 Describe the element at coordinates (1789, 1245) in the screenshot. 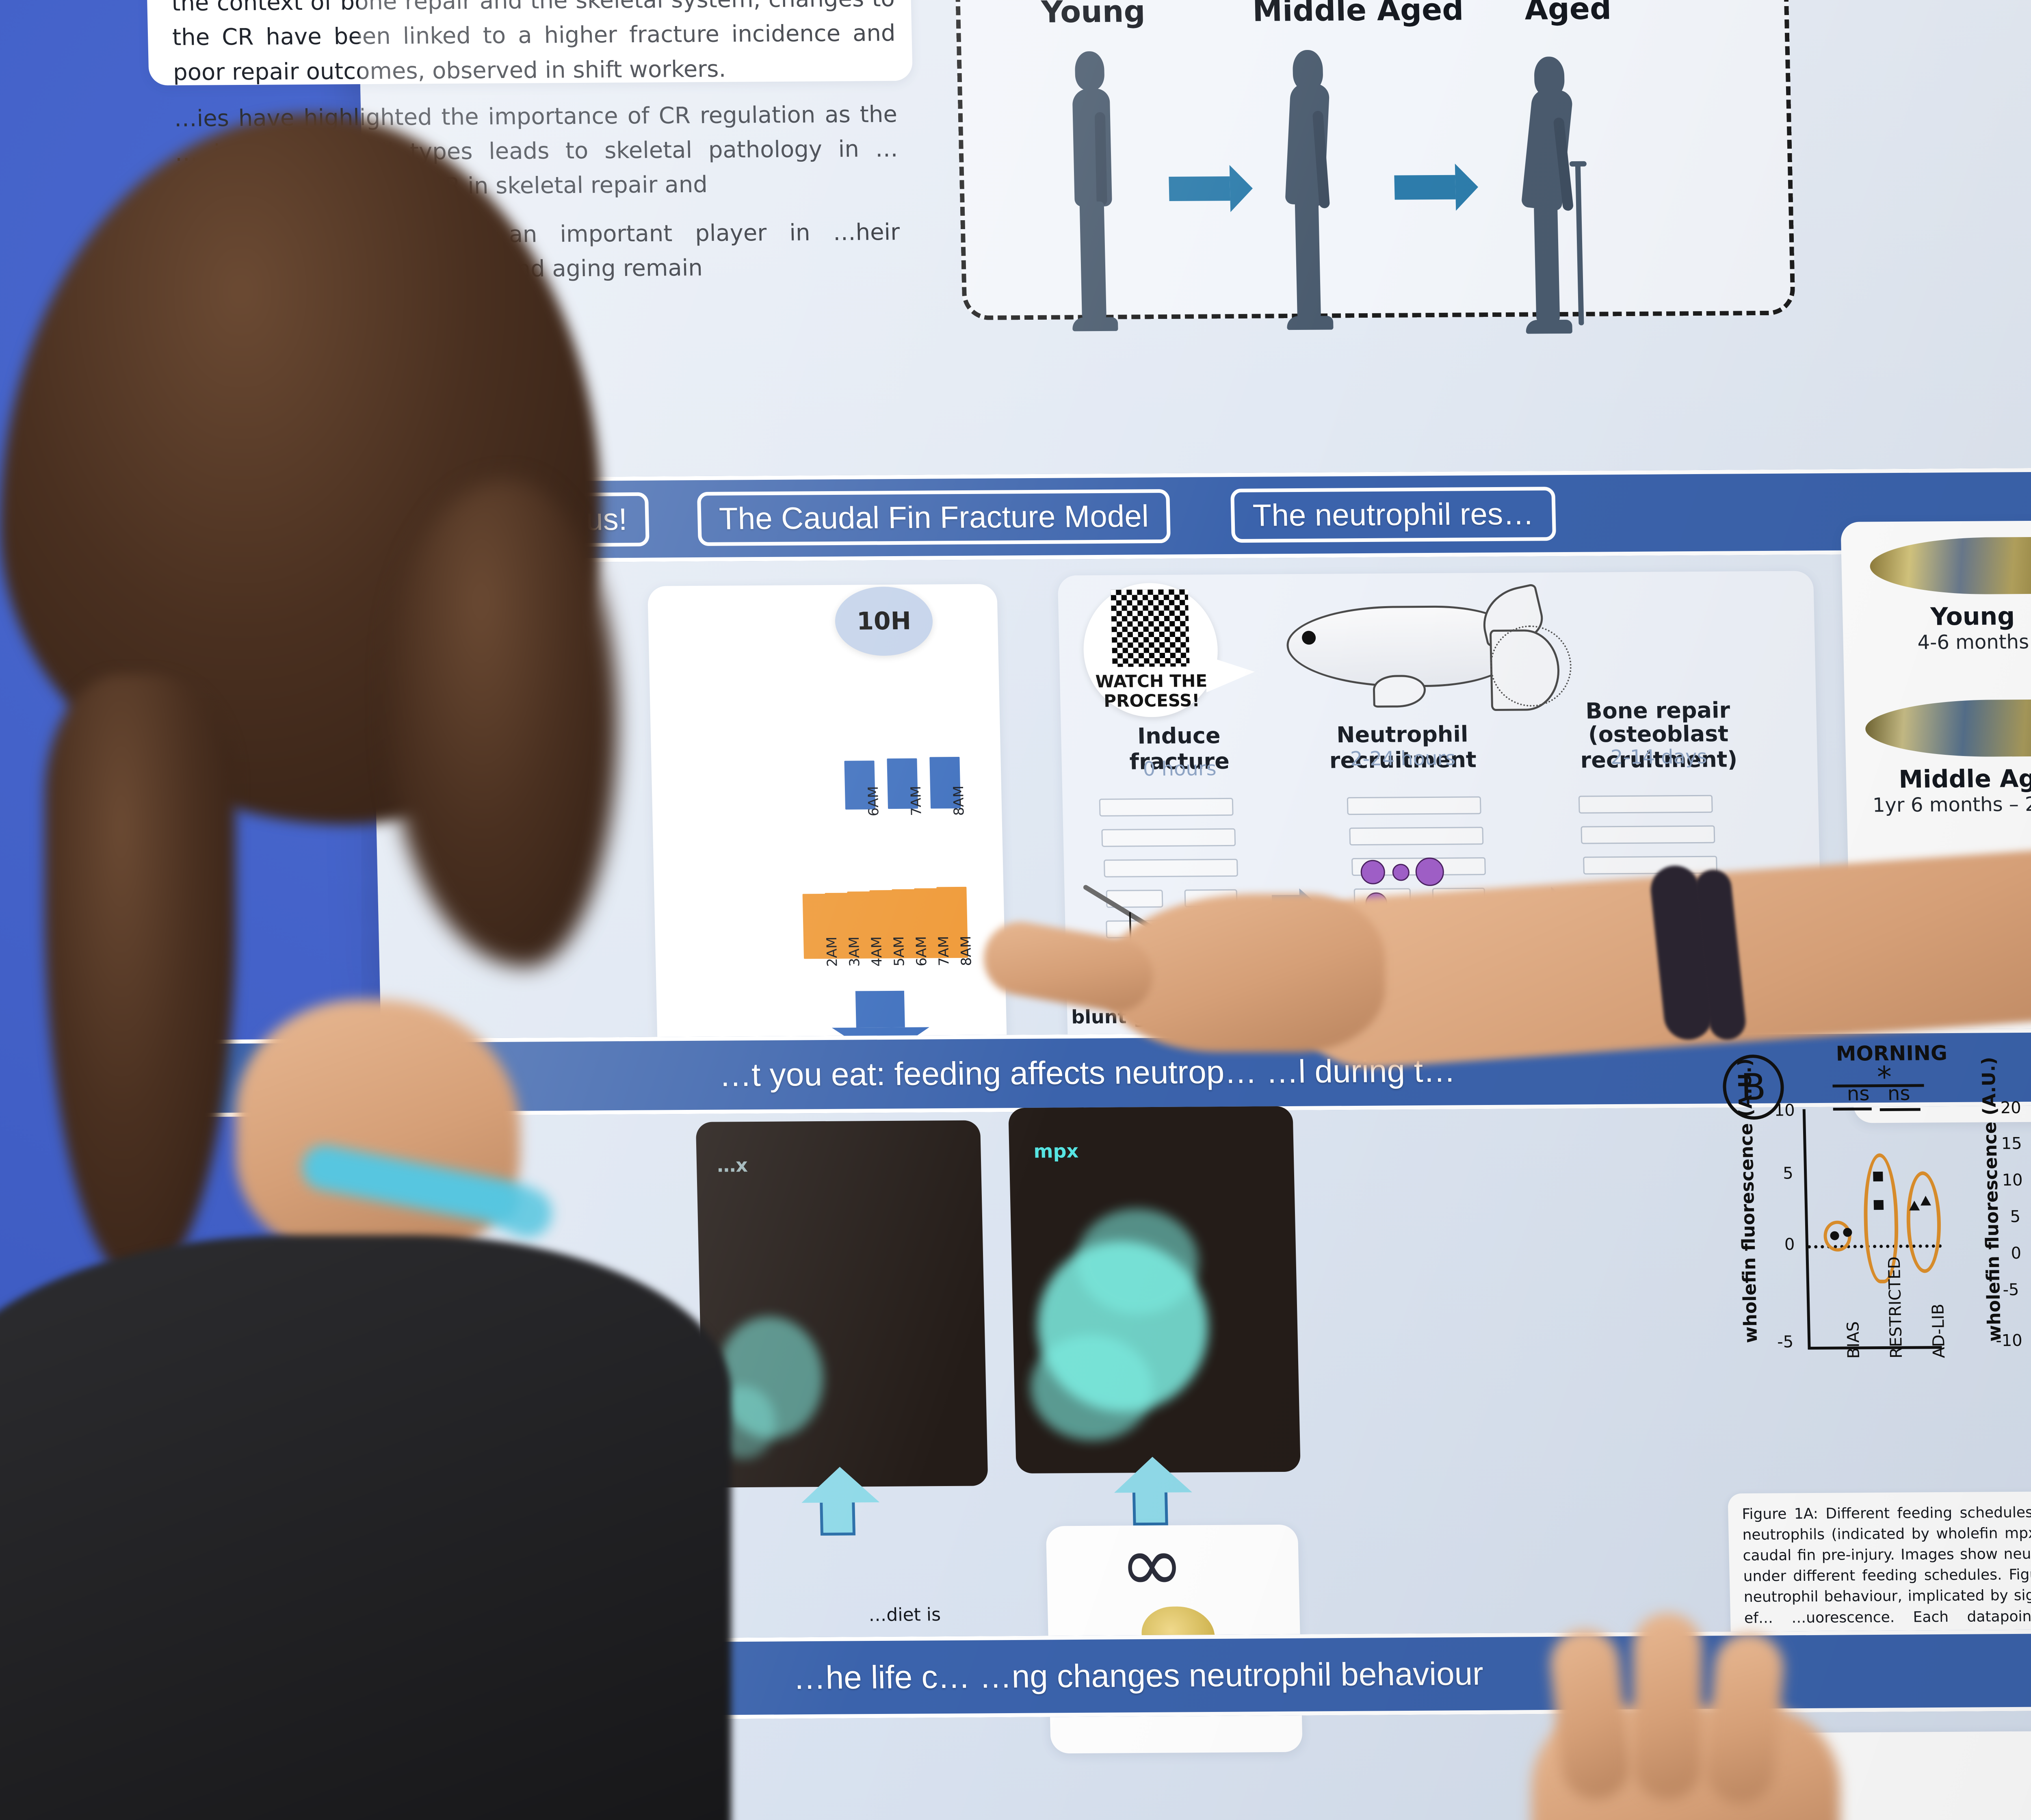

I see `figureB-left-ytick-0: 0` at that location.